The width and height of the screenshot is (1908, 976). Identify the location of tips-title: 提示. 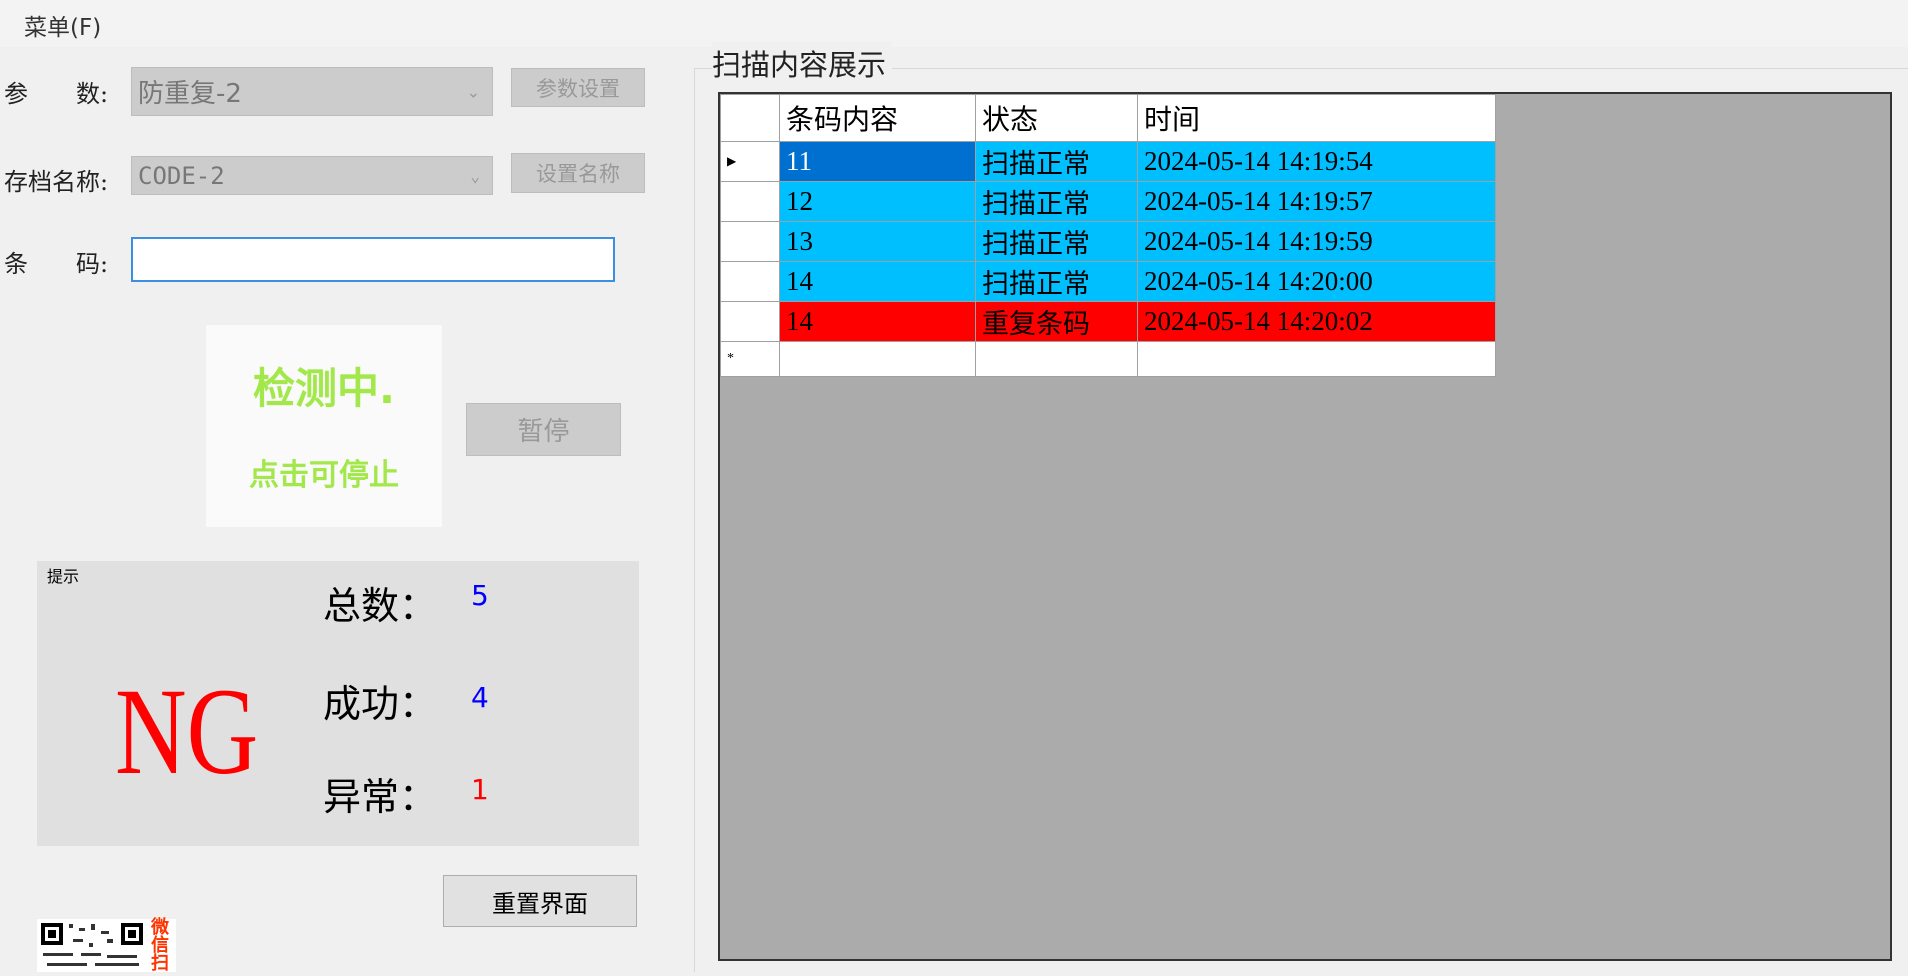
(63, 576).